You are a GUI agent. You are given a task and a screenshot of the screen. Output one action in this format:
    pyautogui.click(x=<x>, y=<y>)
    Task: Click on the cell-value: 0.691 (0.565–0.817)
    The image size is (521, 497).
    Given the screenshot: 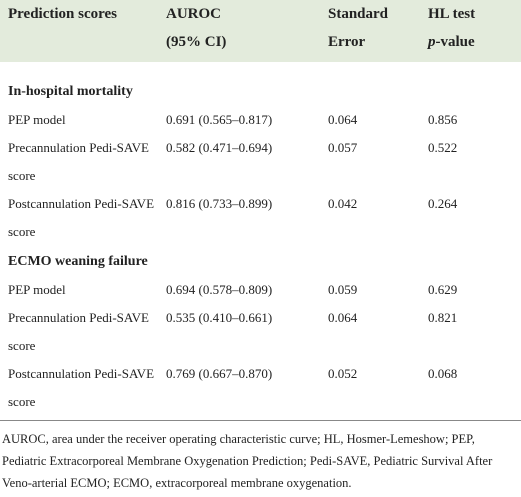 What is the action you would take?
    pyautogui.click(x=219, y=119)
    